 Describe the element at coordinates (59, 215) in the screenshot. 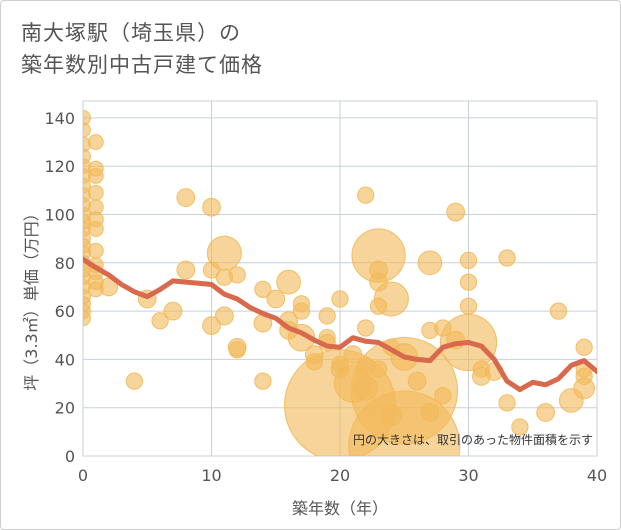

I see `y-tick-label: 100` at that location.